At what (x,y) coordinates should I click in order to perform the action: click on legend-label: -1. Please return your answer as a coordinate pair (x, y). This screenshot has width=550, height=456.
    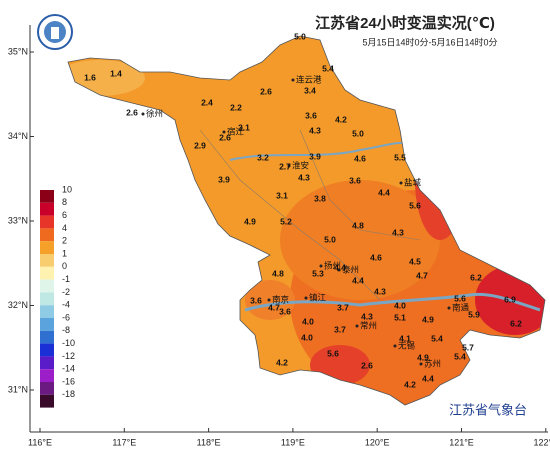
    Looking at the image, I should click on (66, 279).